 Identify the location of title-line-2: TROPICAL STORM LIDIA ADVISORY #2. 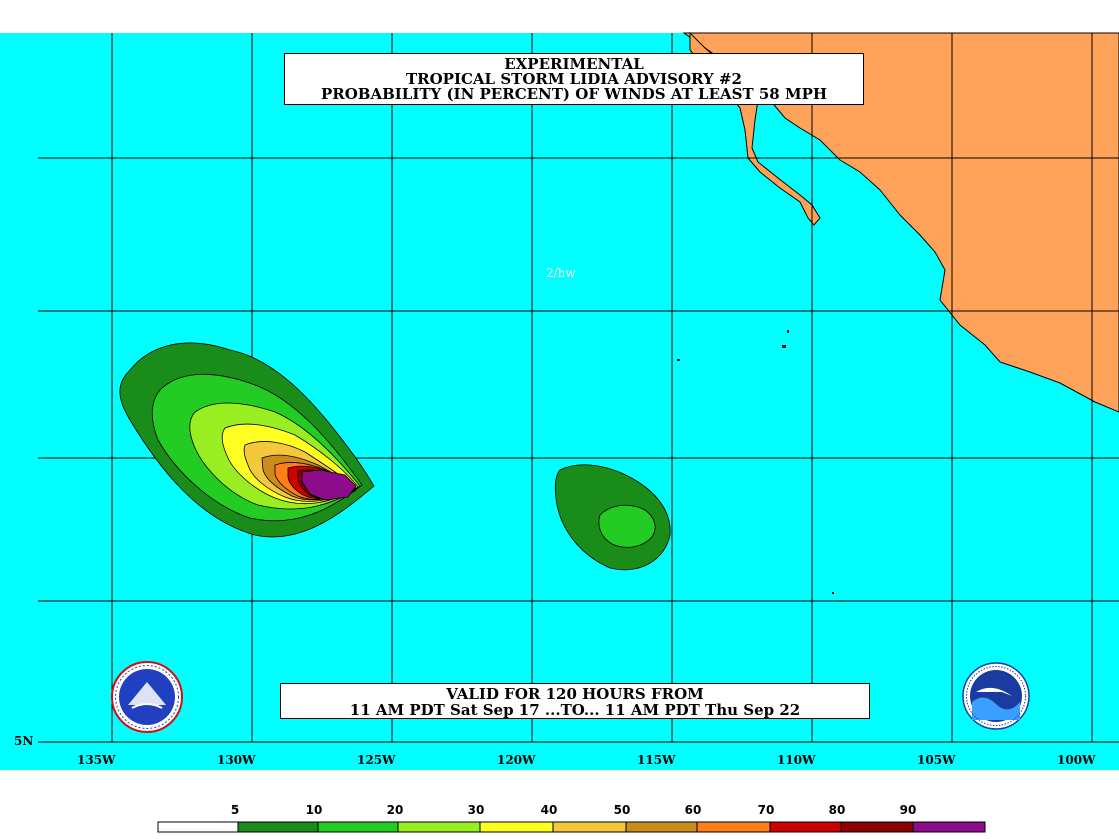
(573, 79).